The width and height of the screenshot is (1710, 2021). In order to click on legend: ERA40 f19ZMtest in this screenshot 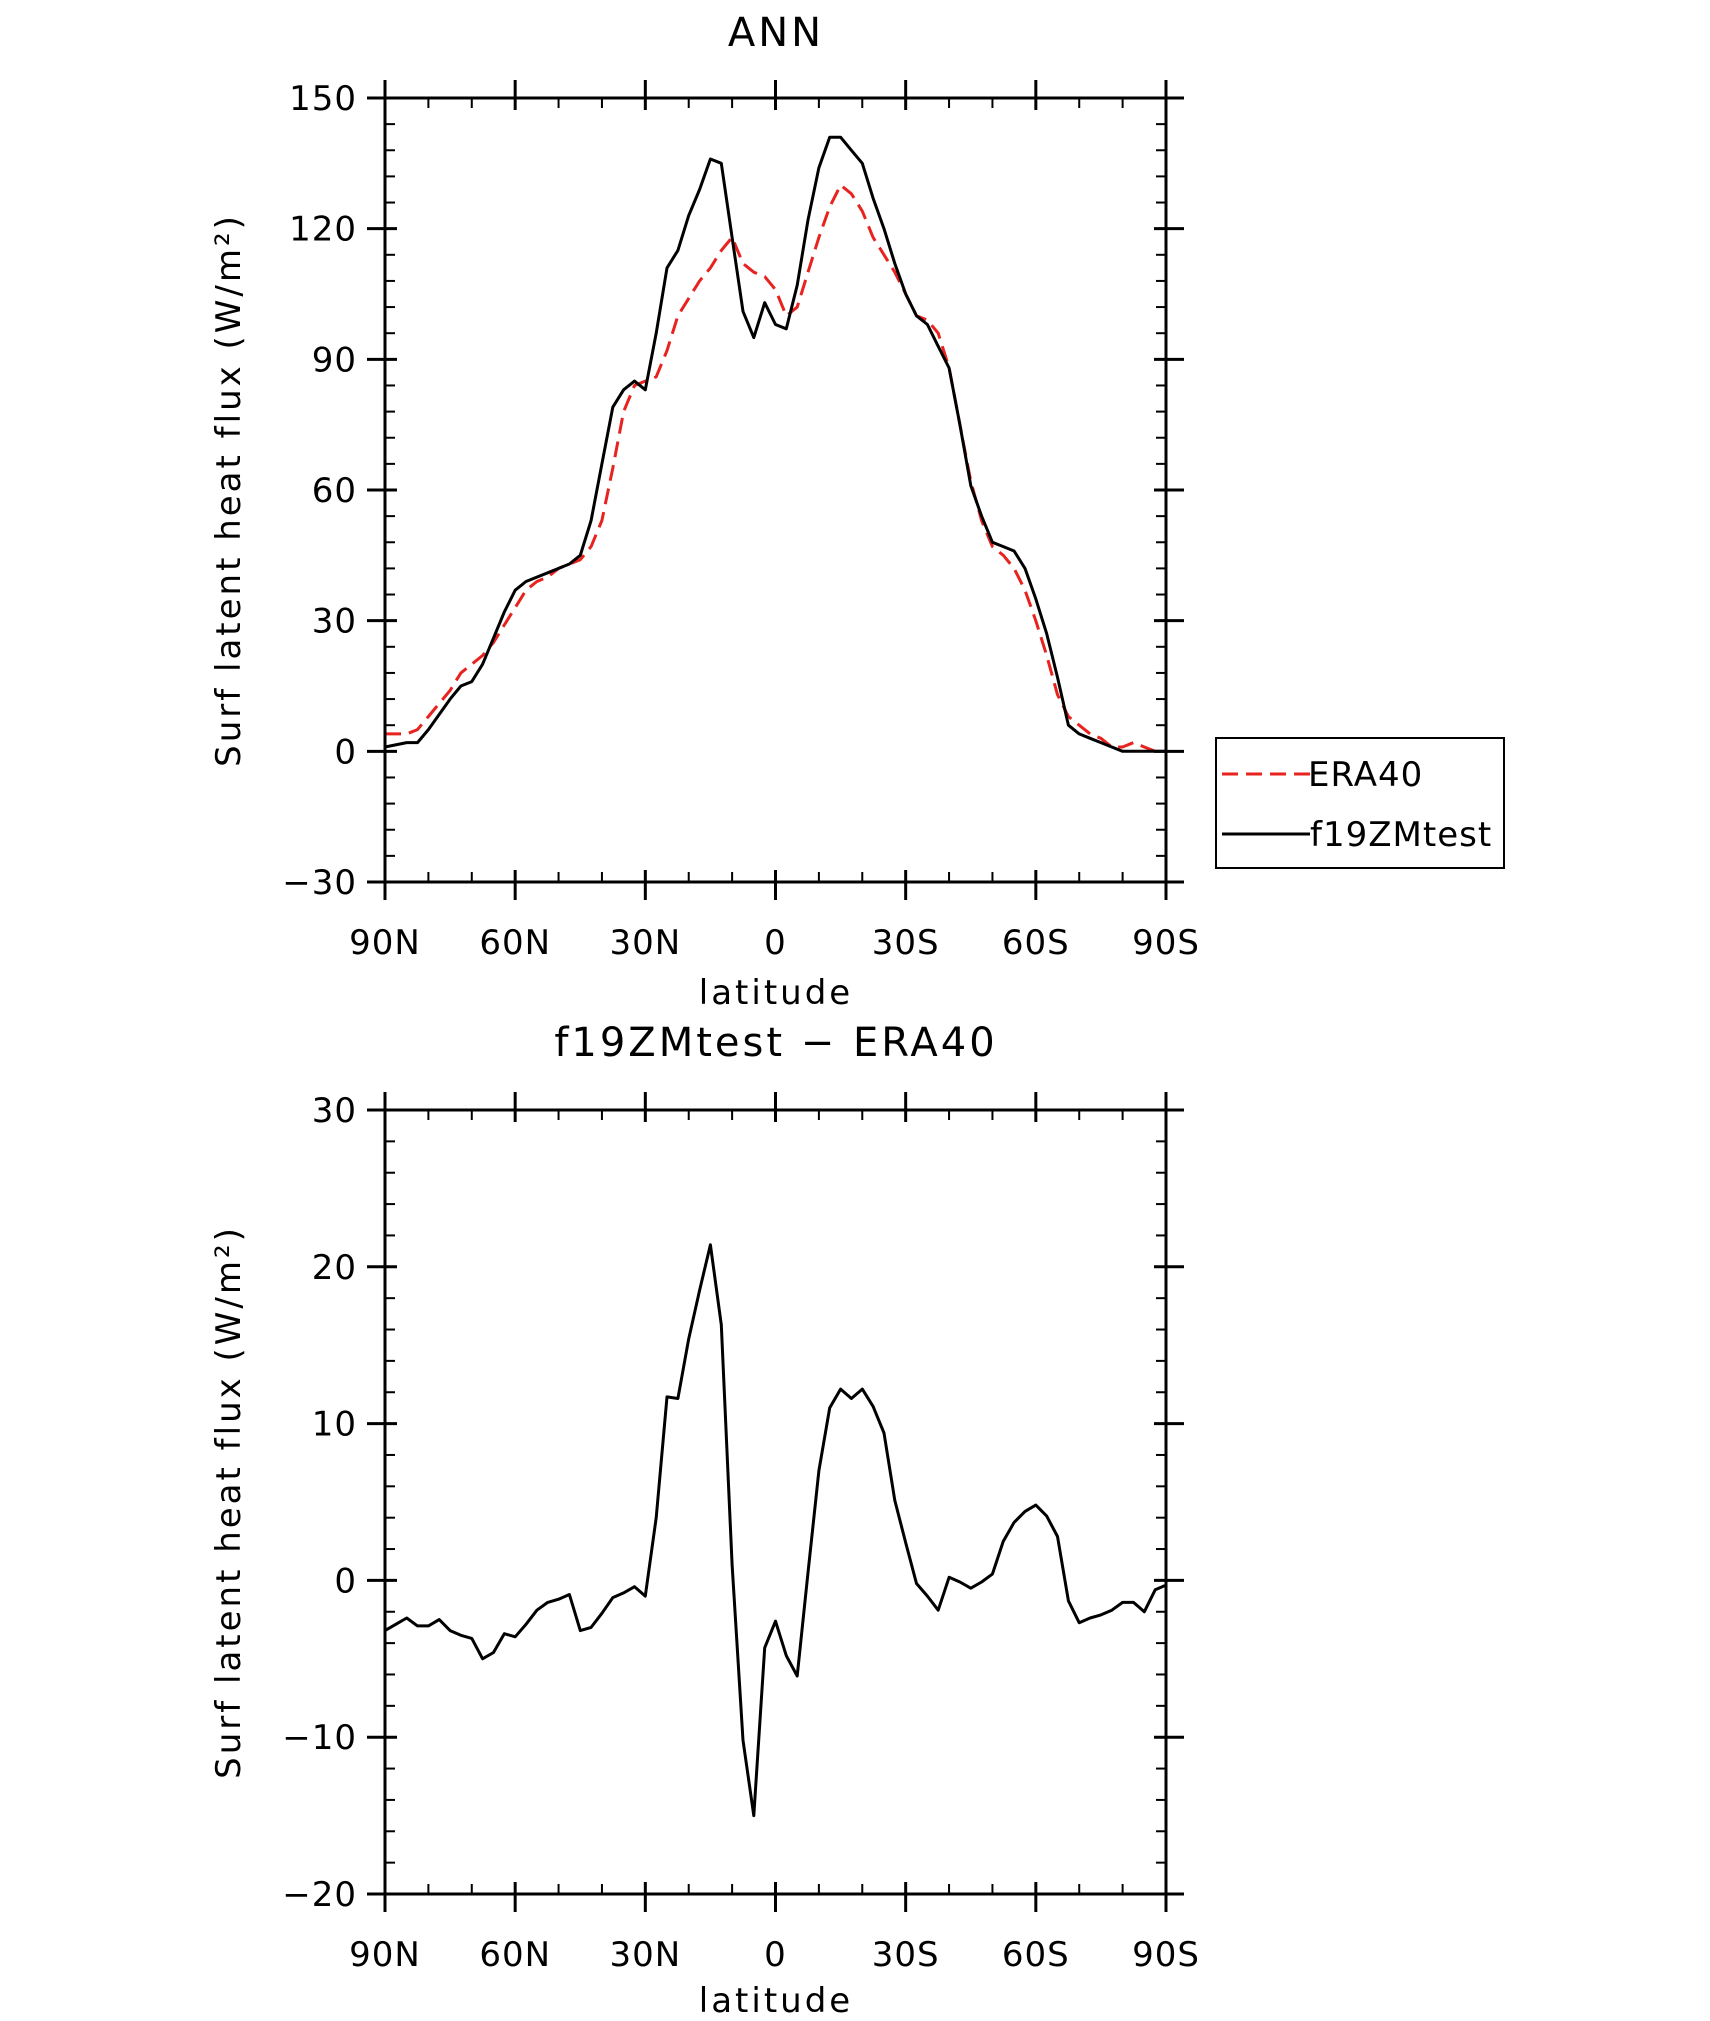, I will do `click(1360, 803)`.